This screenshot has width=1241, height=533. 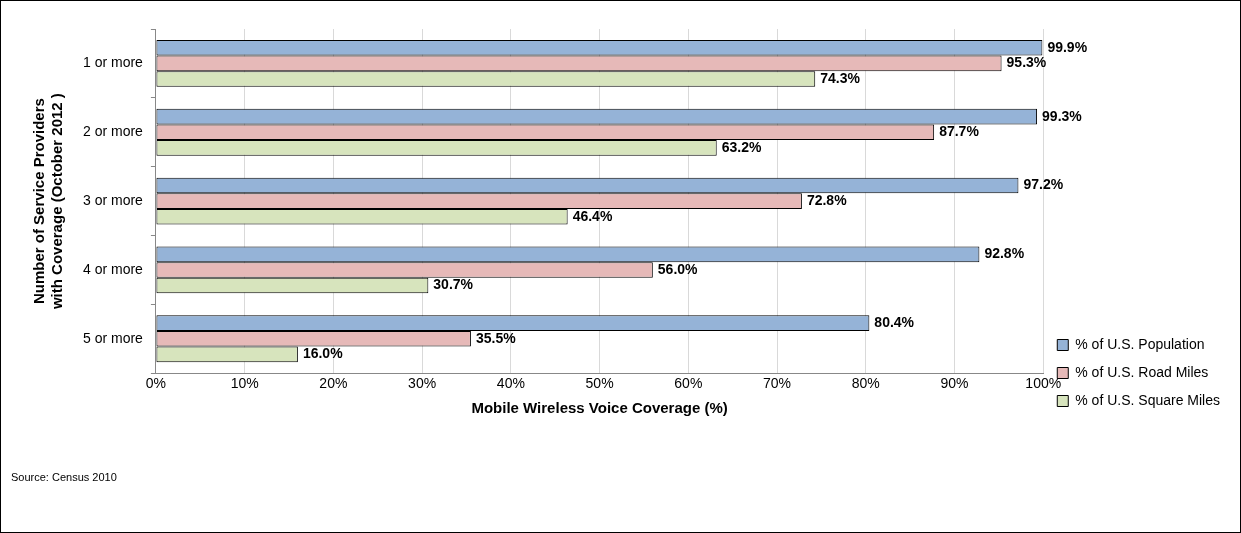 I want to click on y-tick-label: 3 or more, so click(x=113, y=199).